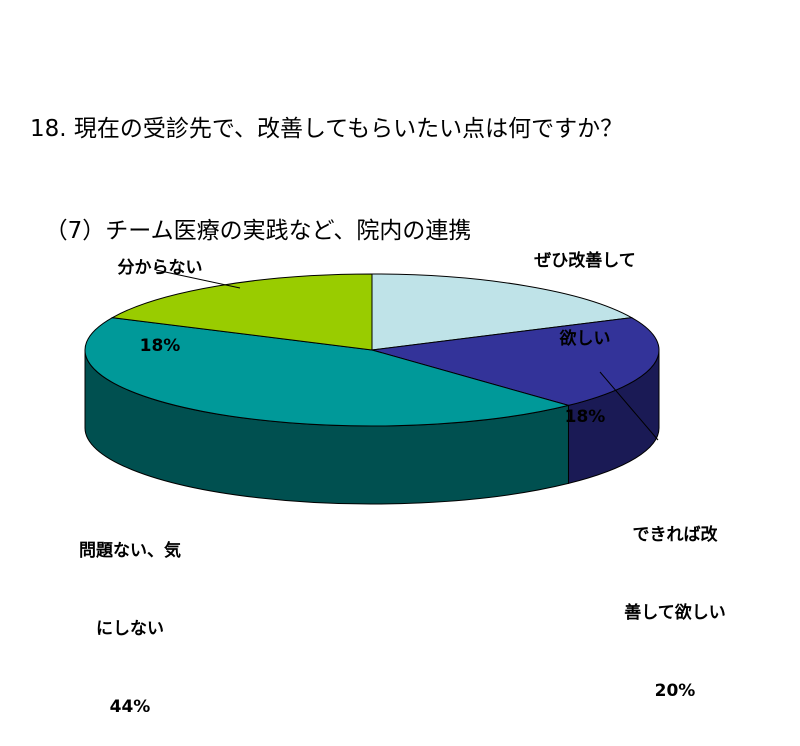 The width and height of the screenshot is (800, 746). What do you see at coordinates (585, 339) in the screenshot?
I see `slice-label-zehi-line2: 欲しい` at bounding box center [585, 339].